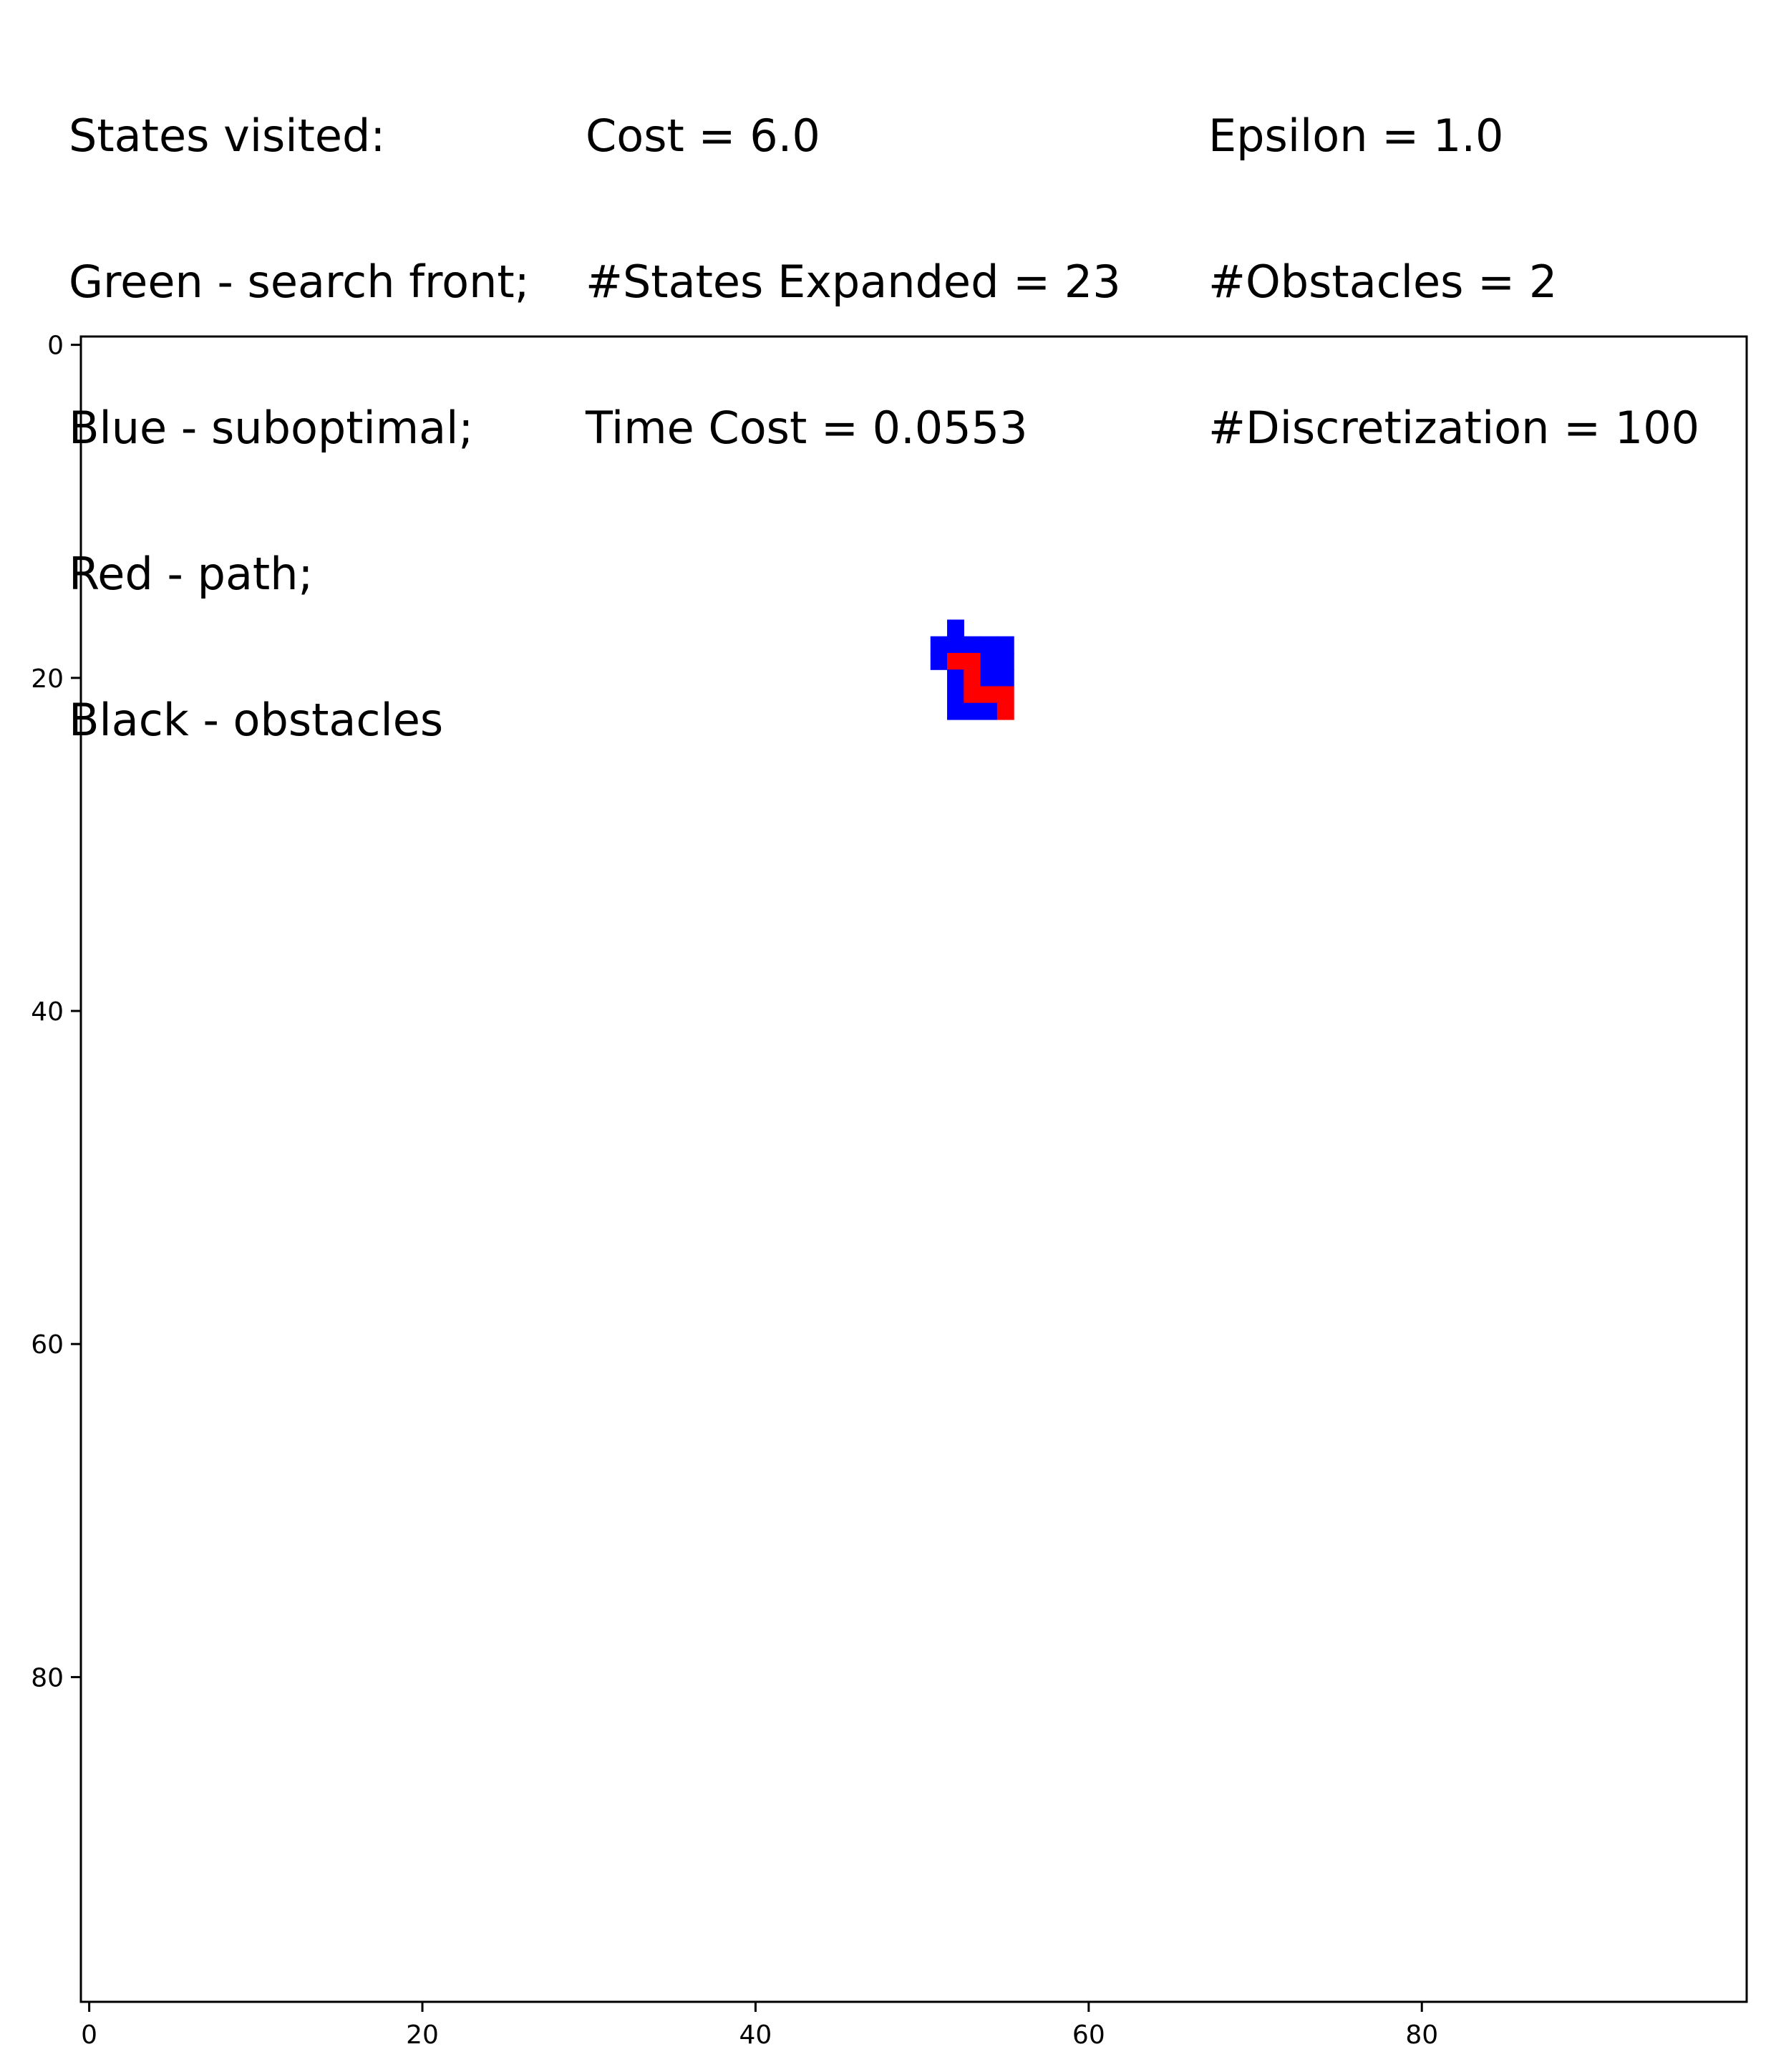 Image resolution: width=1766 pixels, height=2072 pixels. I want to click on y-tick-label: 80, so click(47, 1678).